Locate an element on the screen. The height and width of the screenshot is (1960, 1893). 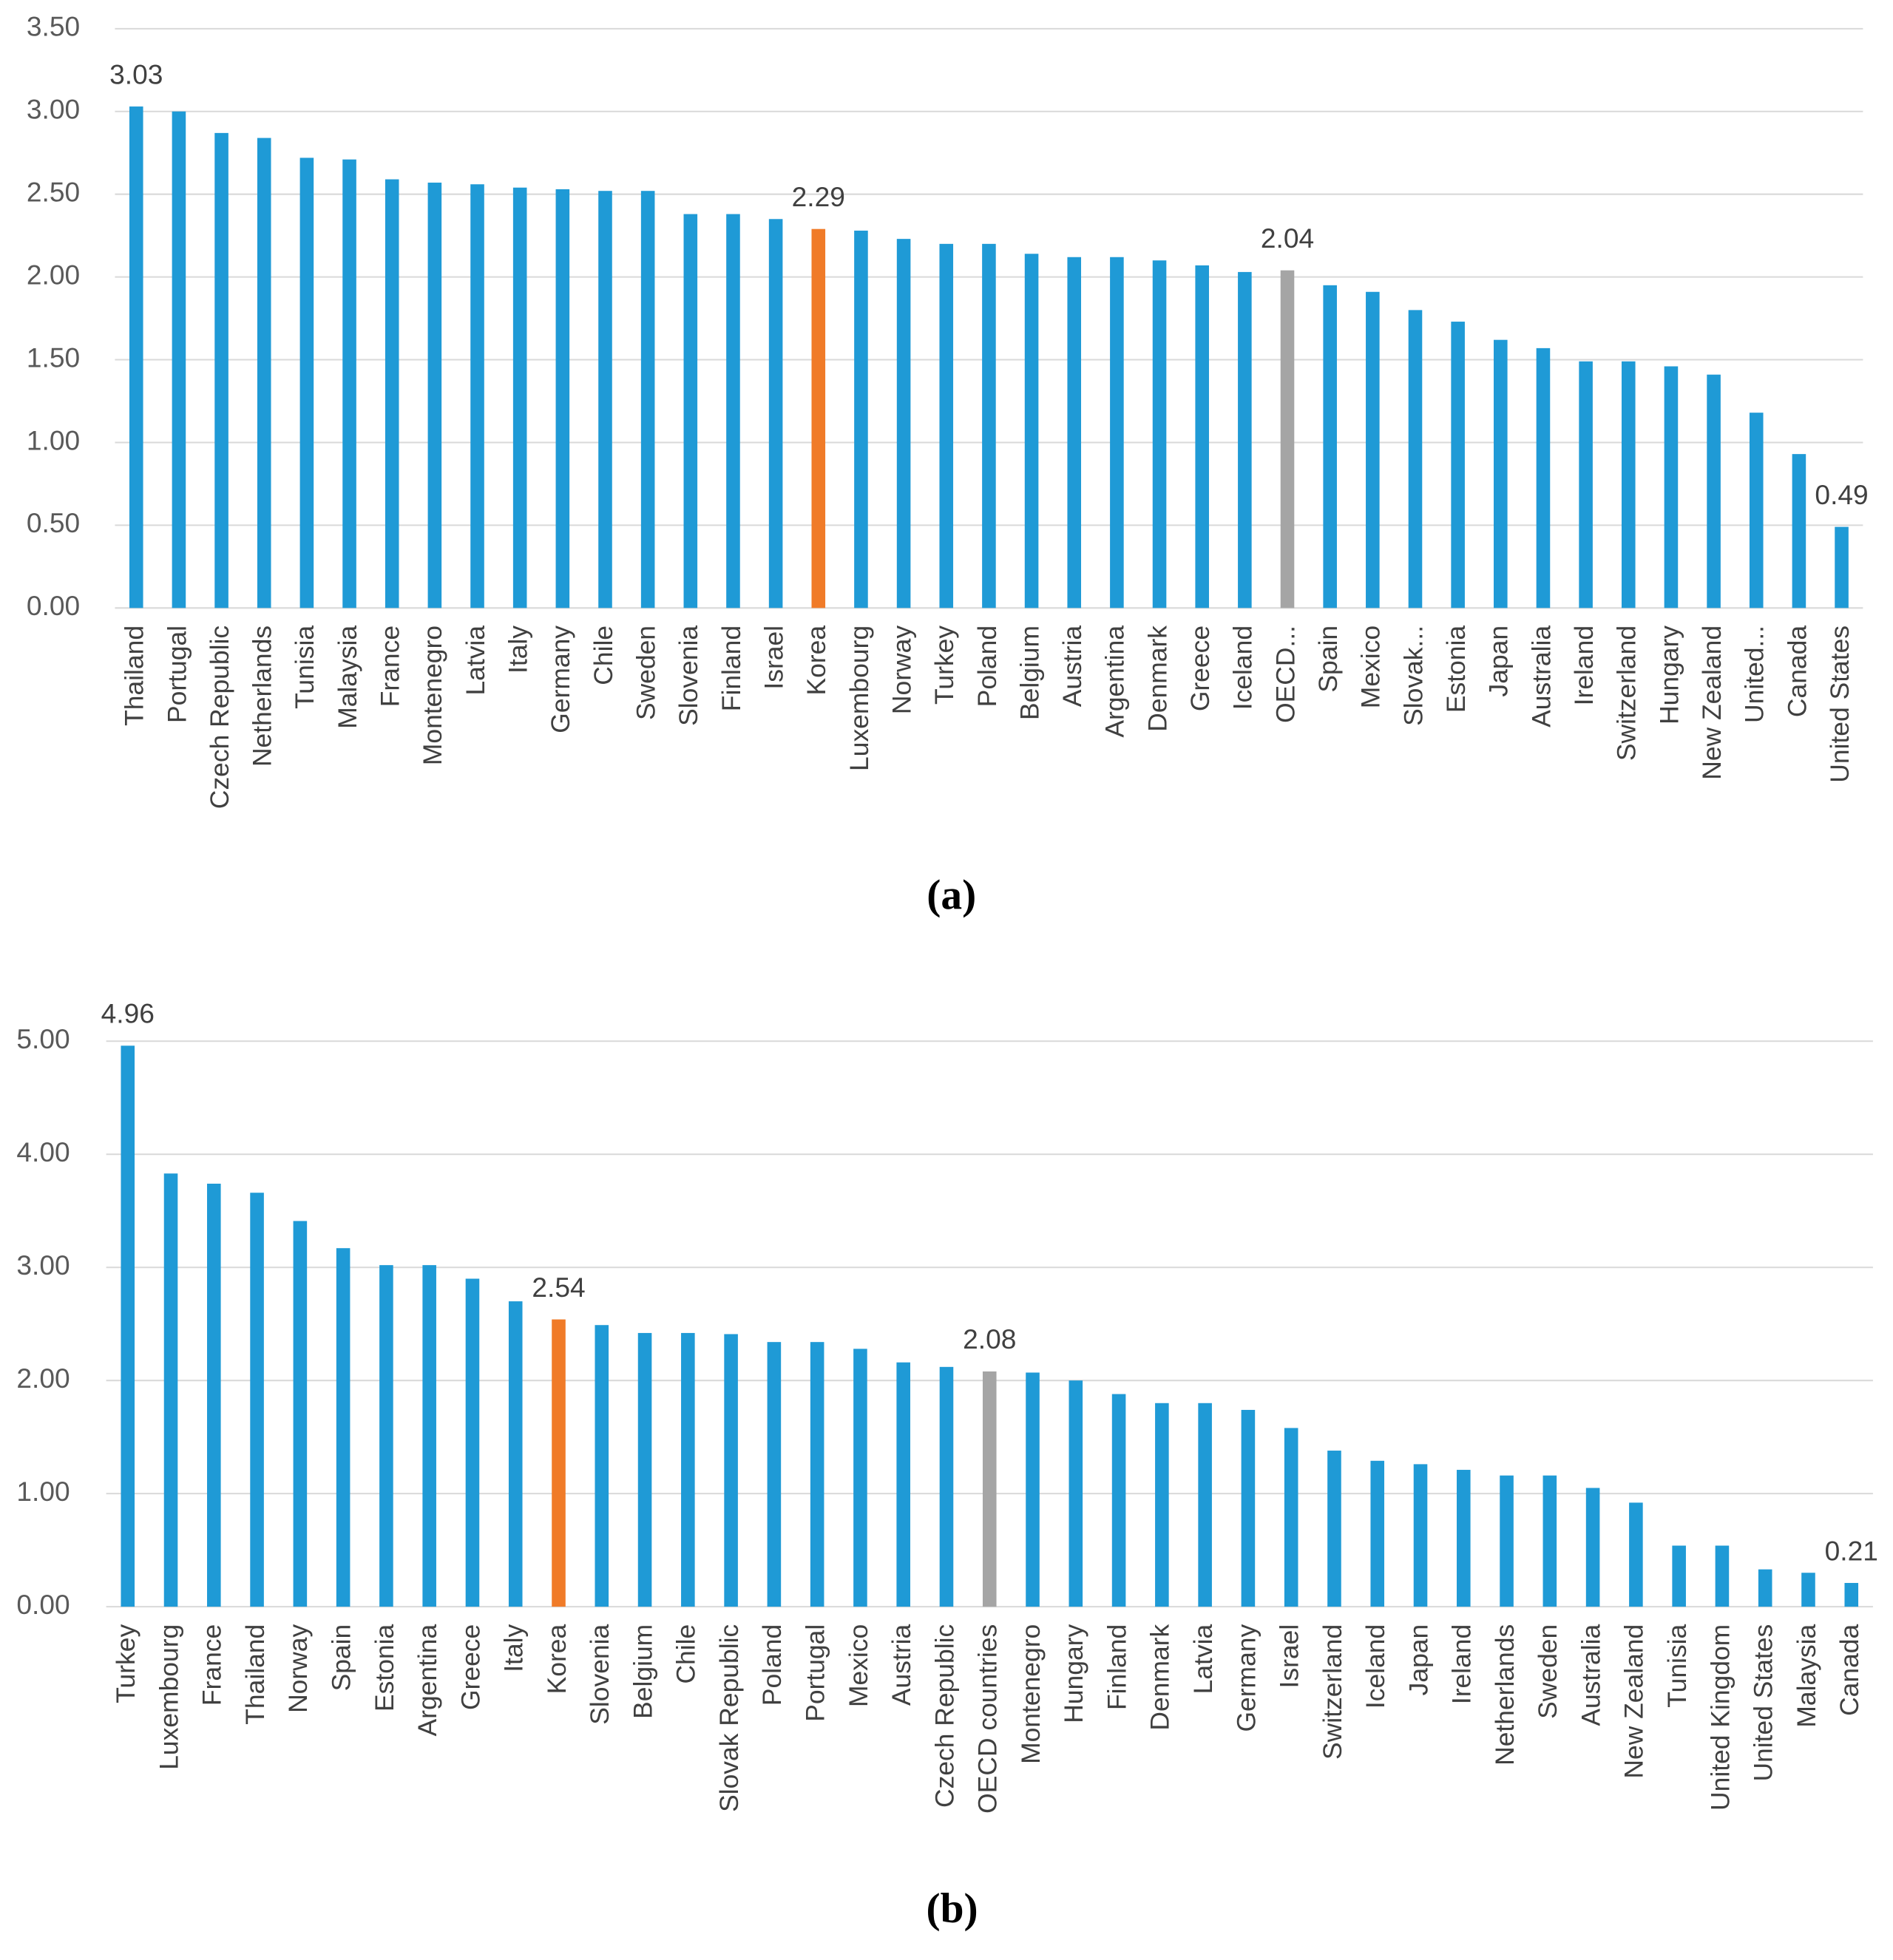
y-tick-label: 1.50 is located at coordinates (54, 357).